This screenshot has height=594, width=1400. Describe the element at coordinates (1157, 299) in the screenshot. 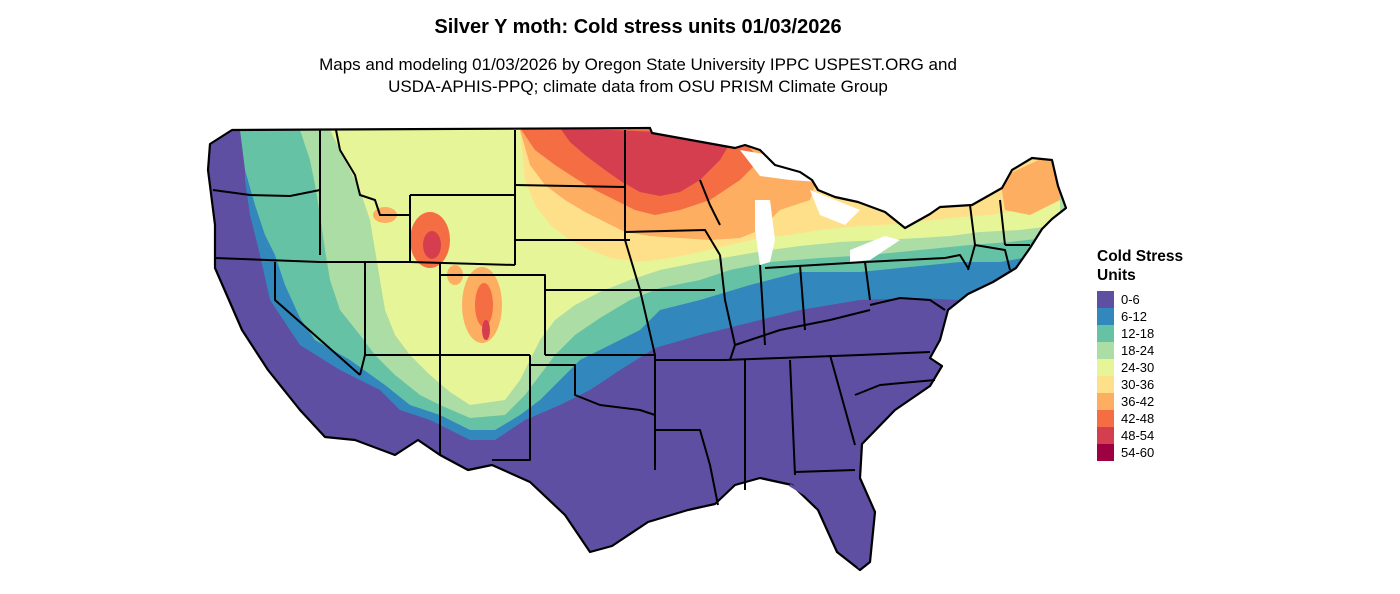

I see `legend-item: 0-6` at that location.